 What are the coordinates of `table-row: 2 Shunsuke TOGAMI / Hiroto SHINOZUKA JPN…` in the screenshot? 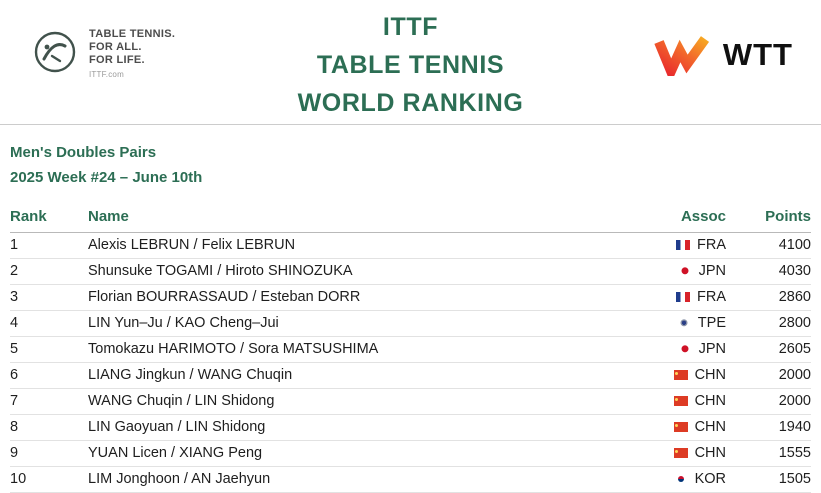 It's located at (410, 271).